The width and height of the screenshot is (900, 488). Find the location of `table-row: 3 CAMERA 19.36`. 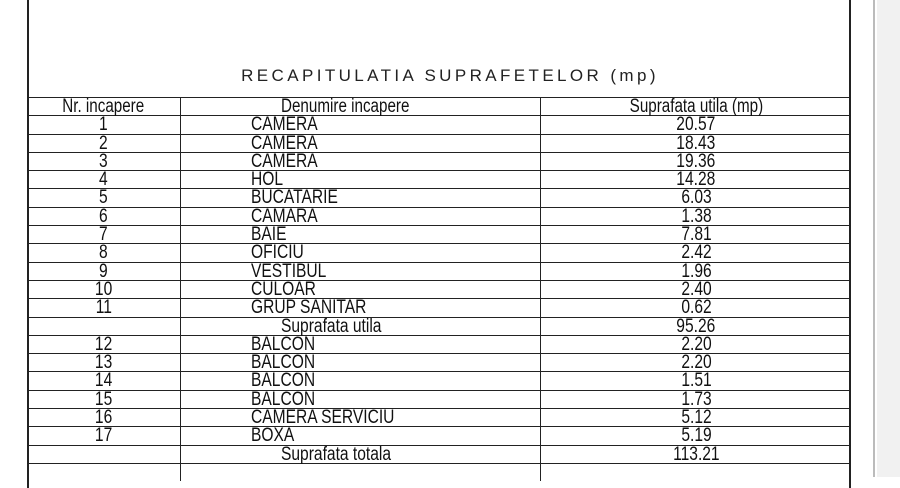

table-row: 3 CAMERA 19.36 is located at coordinates (439, 161).